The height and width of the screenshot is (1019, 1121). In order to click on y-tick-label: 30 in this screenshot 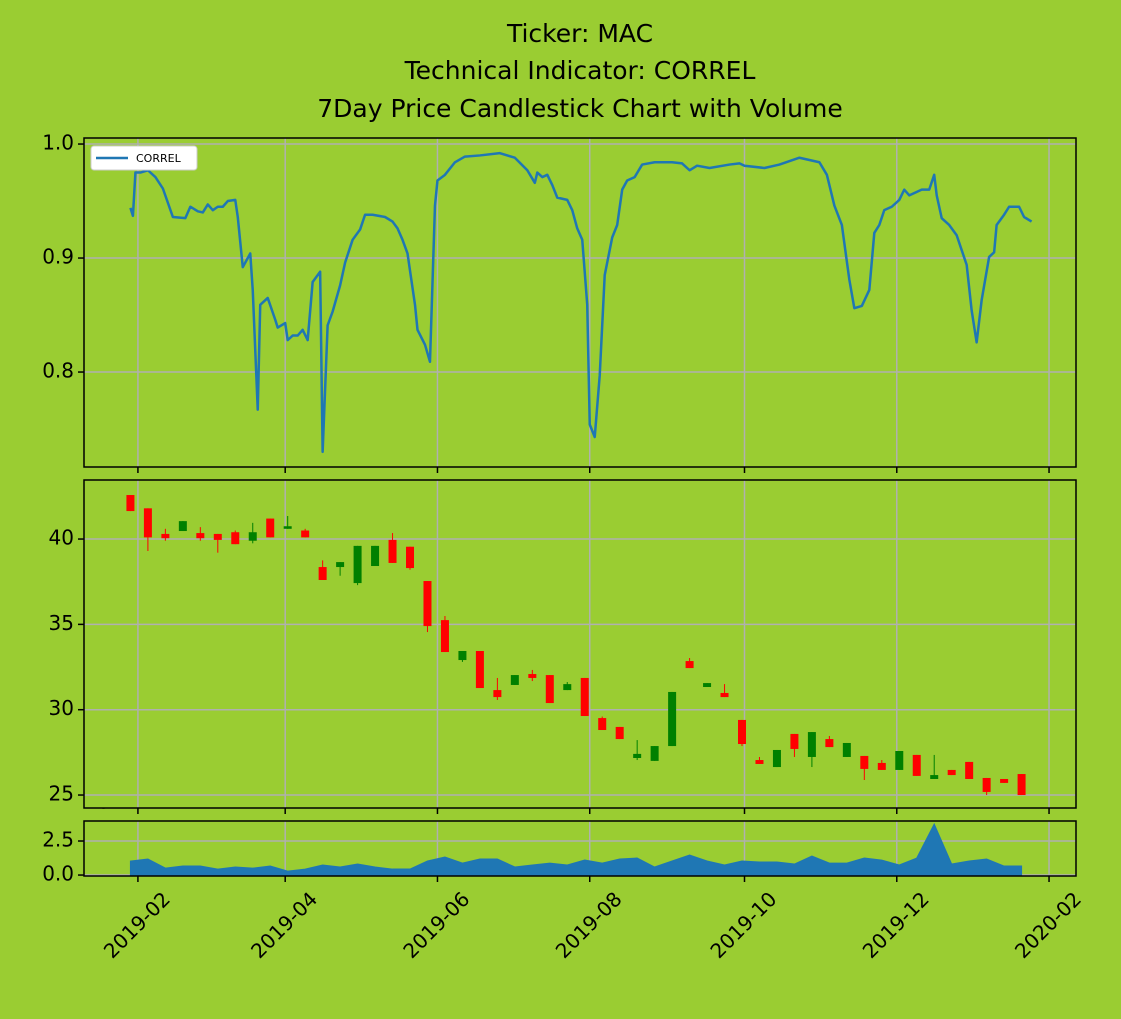, I will do `click(61, 708)`.